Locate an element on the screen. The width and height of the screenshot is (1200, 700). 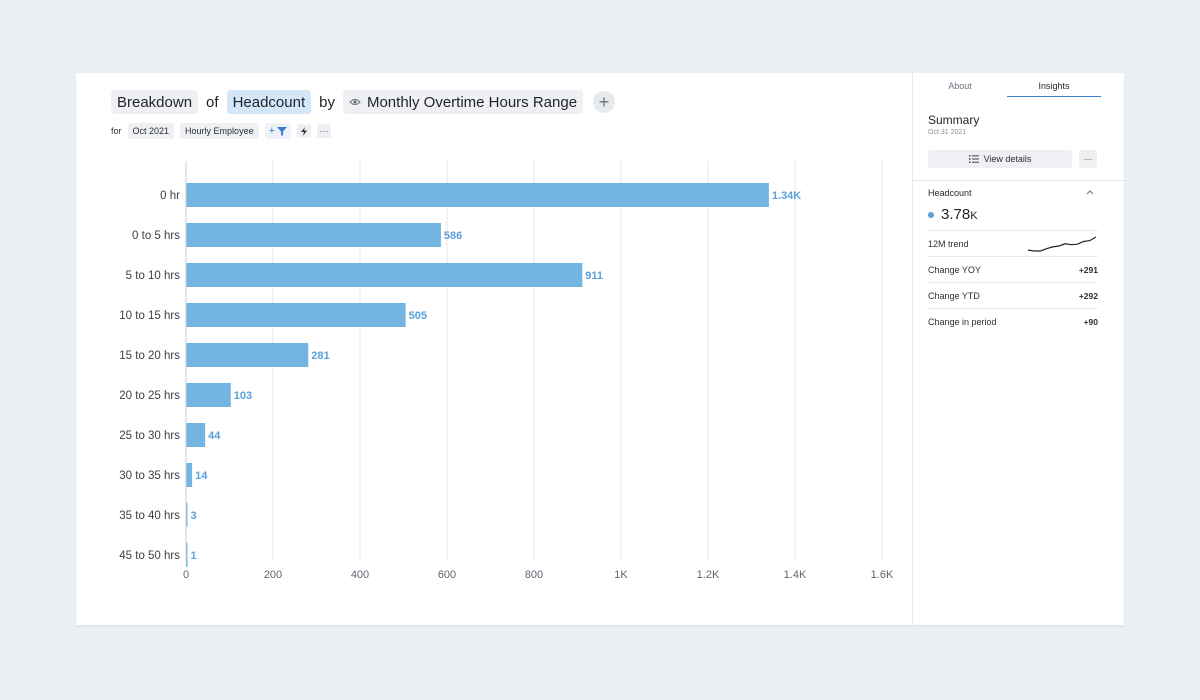
for-label: for is located at coordinates (116, 131).